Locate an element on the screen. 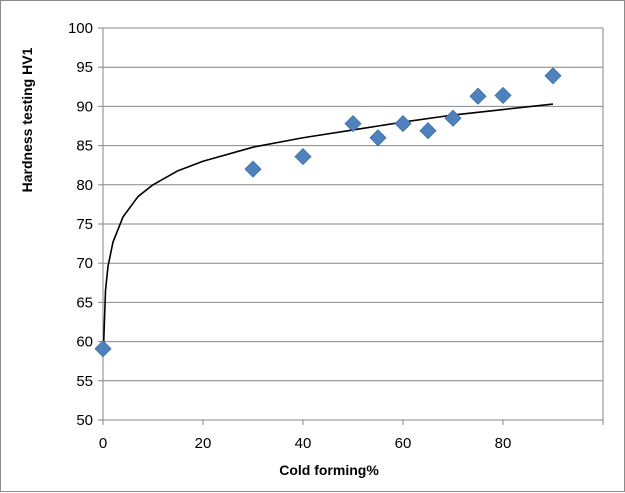  y-tick-label-60: 60 is located at coordinates (84, 342).